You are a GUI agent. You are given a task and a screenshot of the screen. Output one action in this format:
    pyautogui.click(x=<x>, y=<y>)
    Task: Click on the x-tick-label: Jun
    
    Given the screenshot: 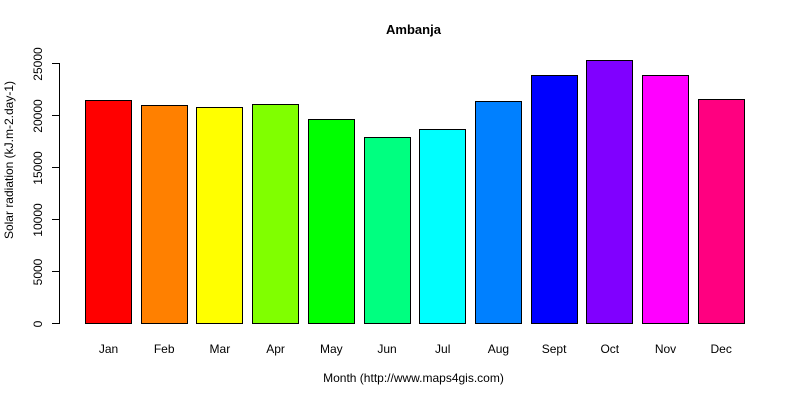 What is the action you would take?
    pyautogui.click(x=387, y=349)
    